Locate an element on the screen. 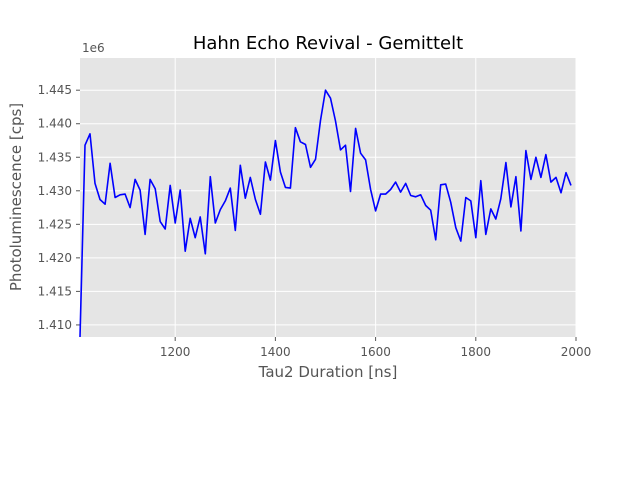 The height and width of the screenshot is (480, 640). y-tick-label: 1.445 is located at coordinates (55, 90).